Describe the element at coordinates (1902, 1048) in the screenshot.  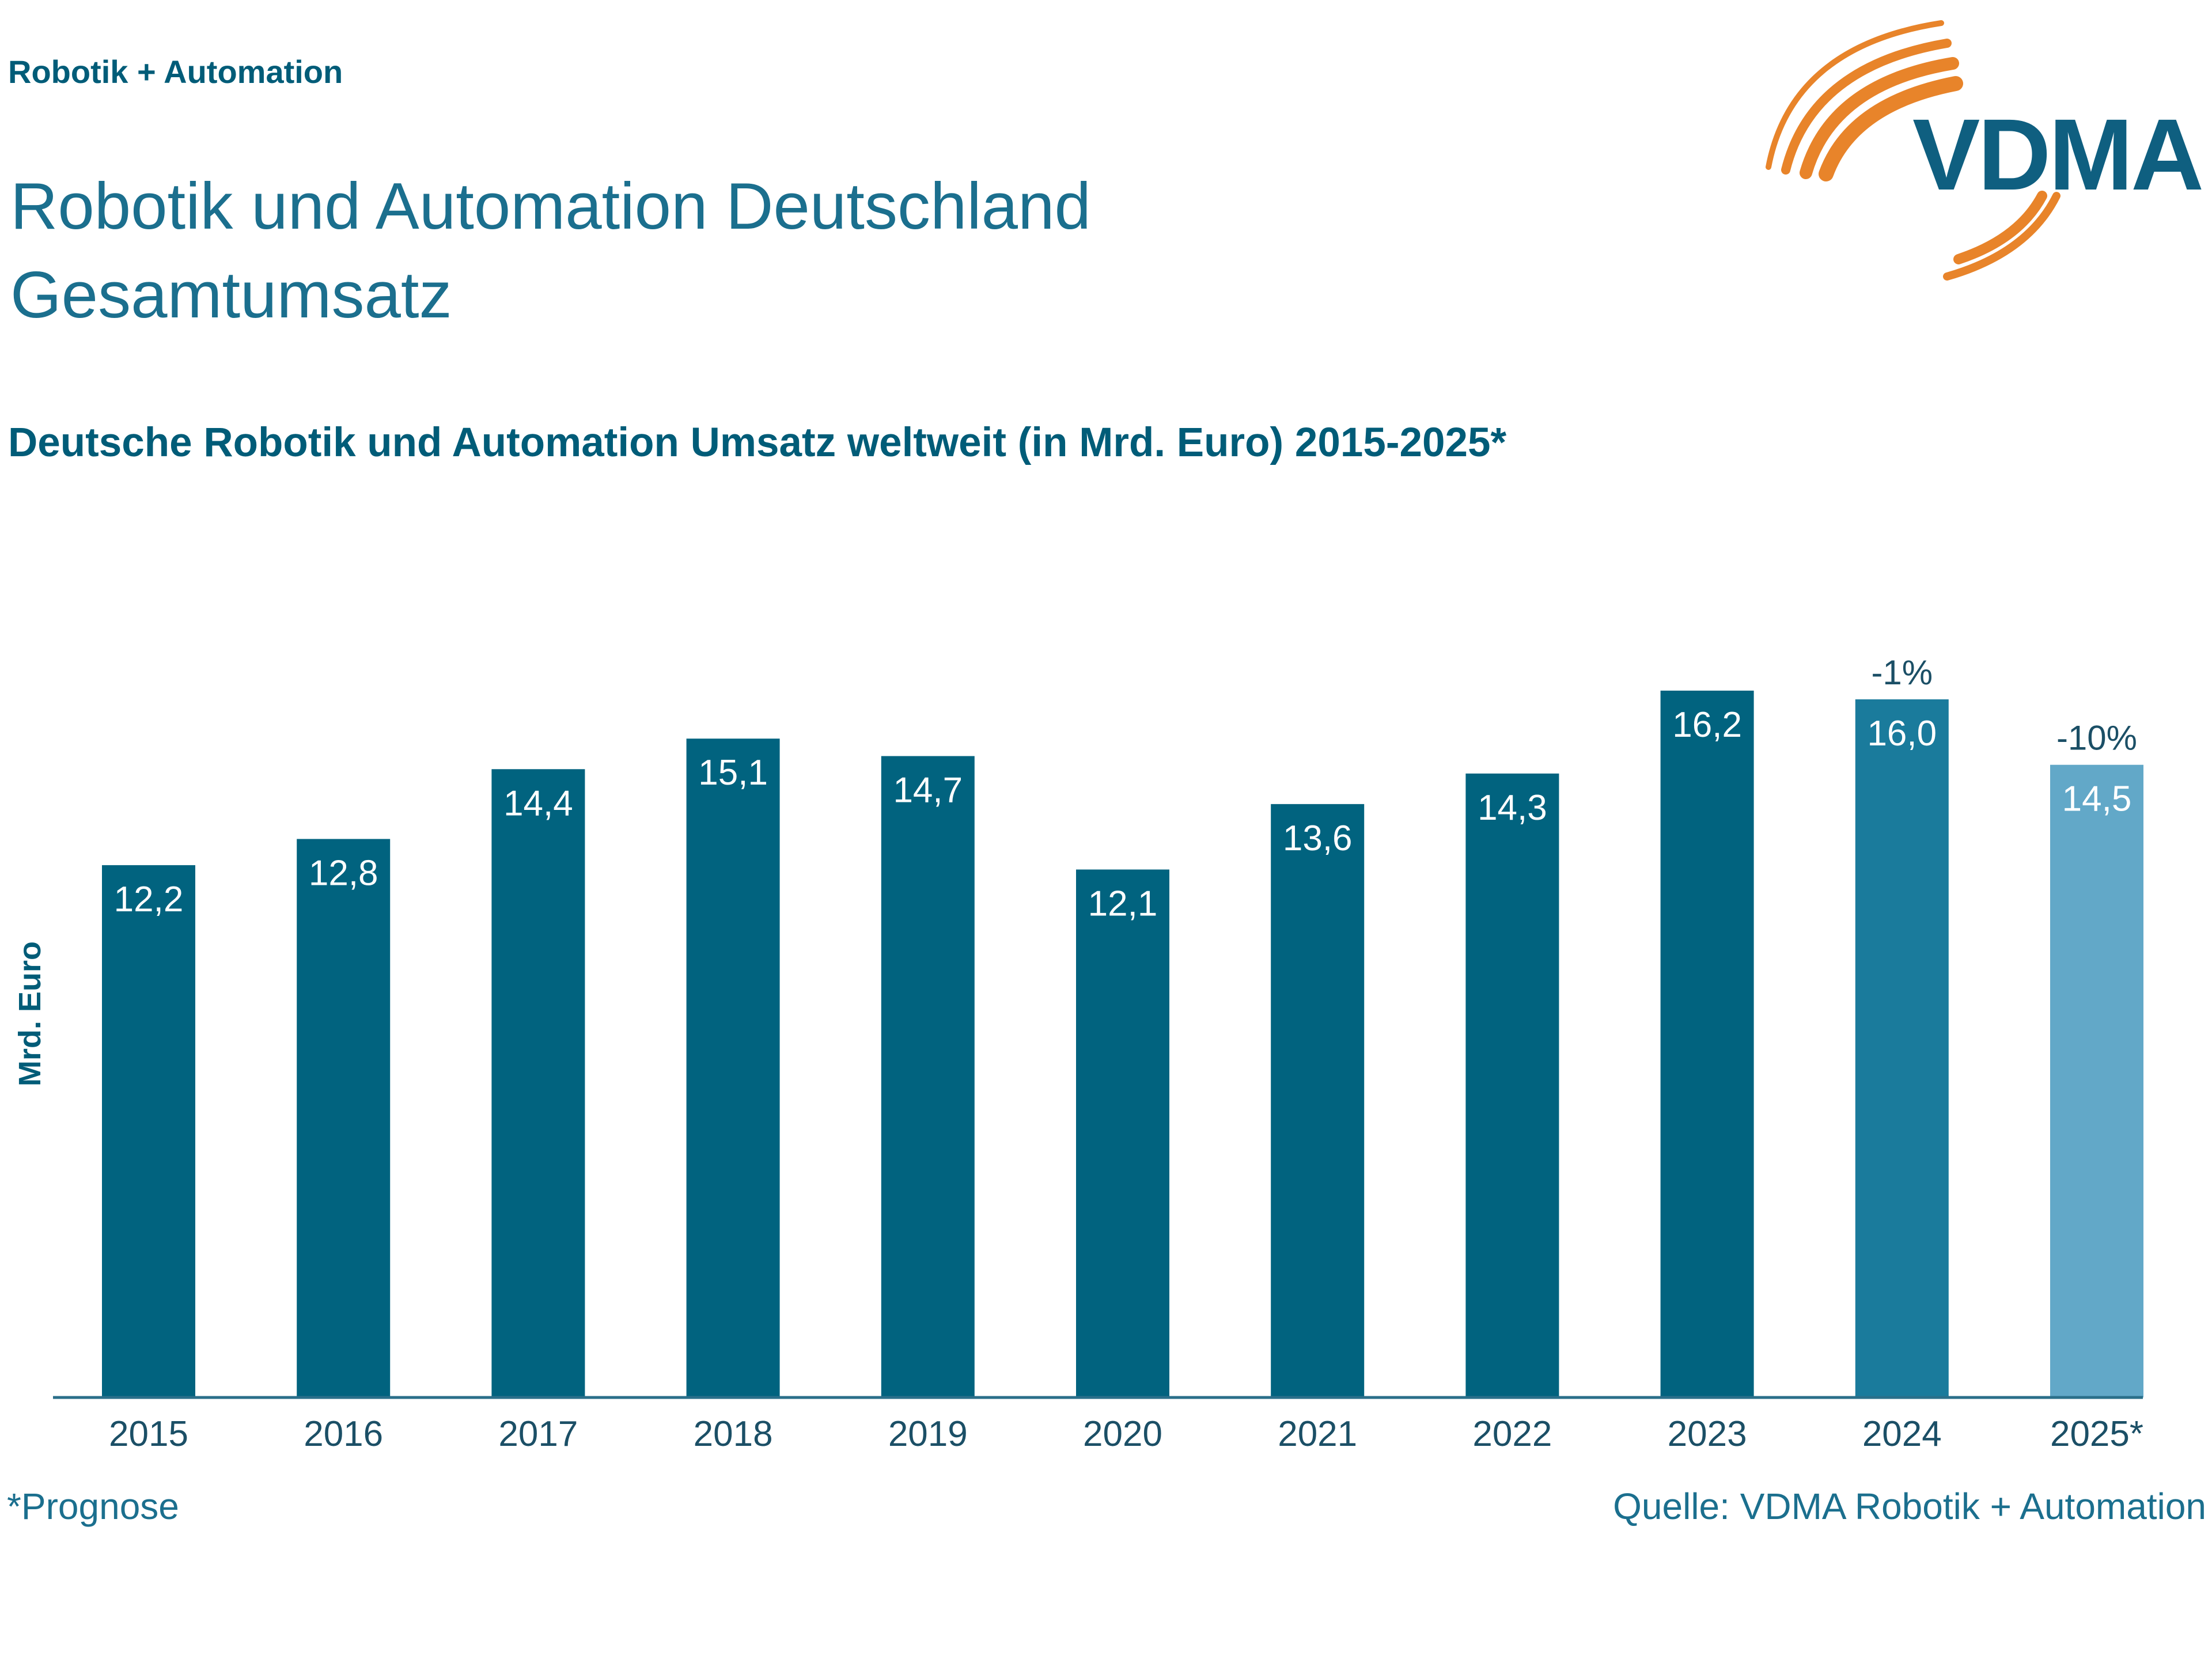
I see `bar-2024` at that location.